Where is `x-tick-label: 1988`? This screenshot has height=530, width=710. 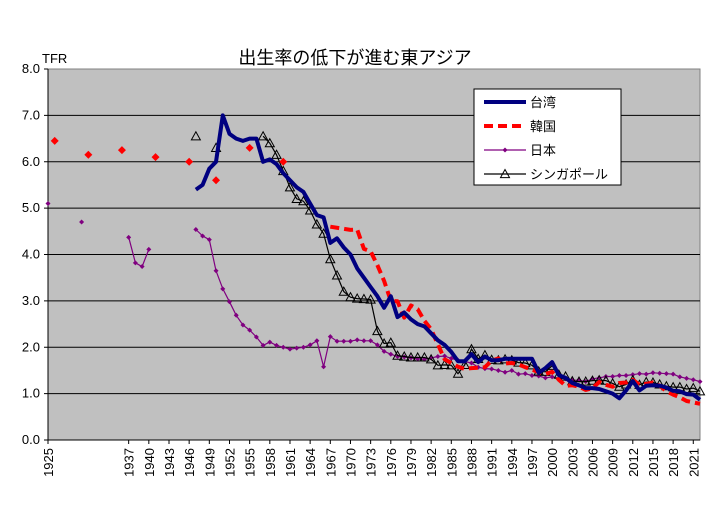 x-tick-label: 1988 is located at coordinates (471, 462).